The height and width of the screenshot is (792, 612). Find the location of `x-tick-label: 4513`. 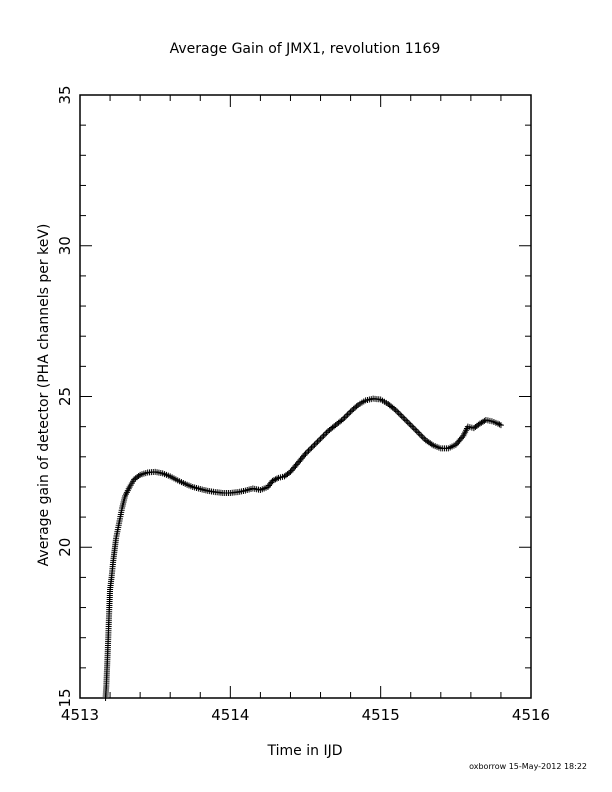

x-tick-label: 4513 is located at coordinates (80, 715).